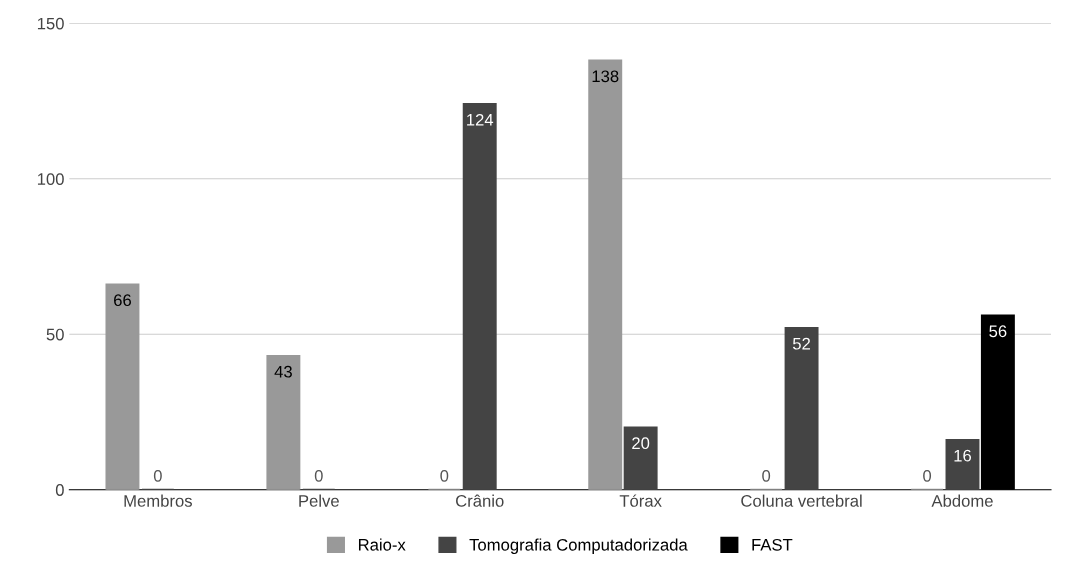 Image resolution: width=1067 pixels, height=583 pixels. Describe the element at coordinates (480, 500) in the screenshot. I see `x-tick-label: Crânio` at that location.